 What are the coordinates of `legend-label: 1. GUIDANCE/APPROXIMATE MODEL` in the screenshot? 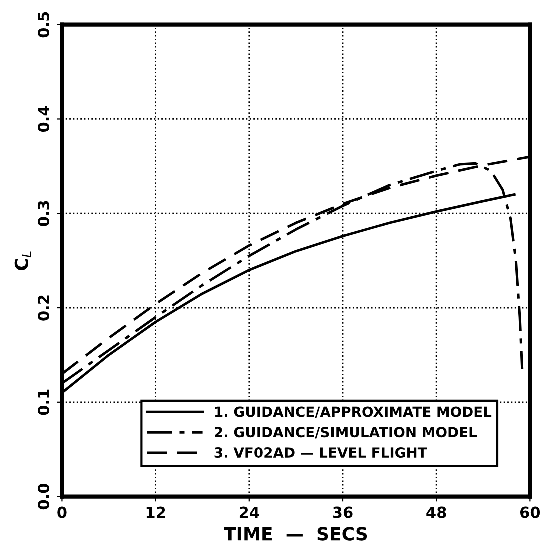 It's located at (353, 412).